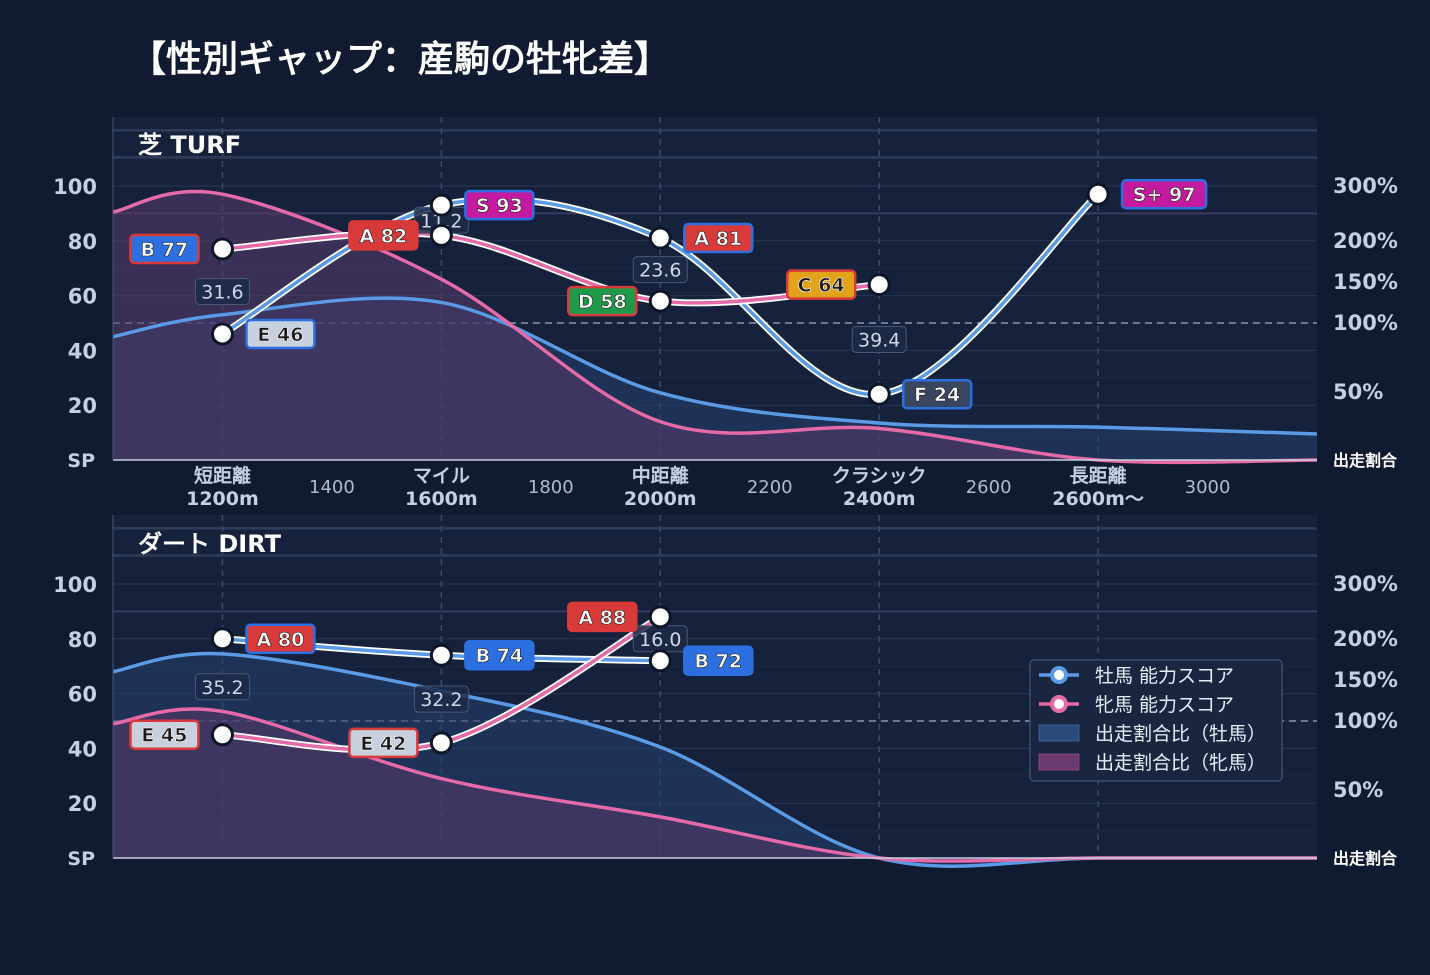 This screenshot has width=1430, height=975. I want to click on x-minor-label: 3000, so click(1208, 487).